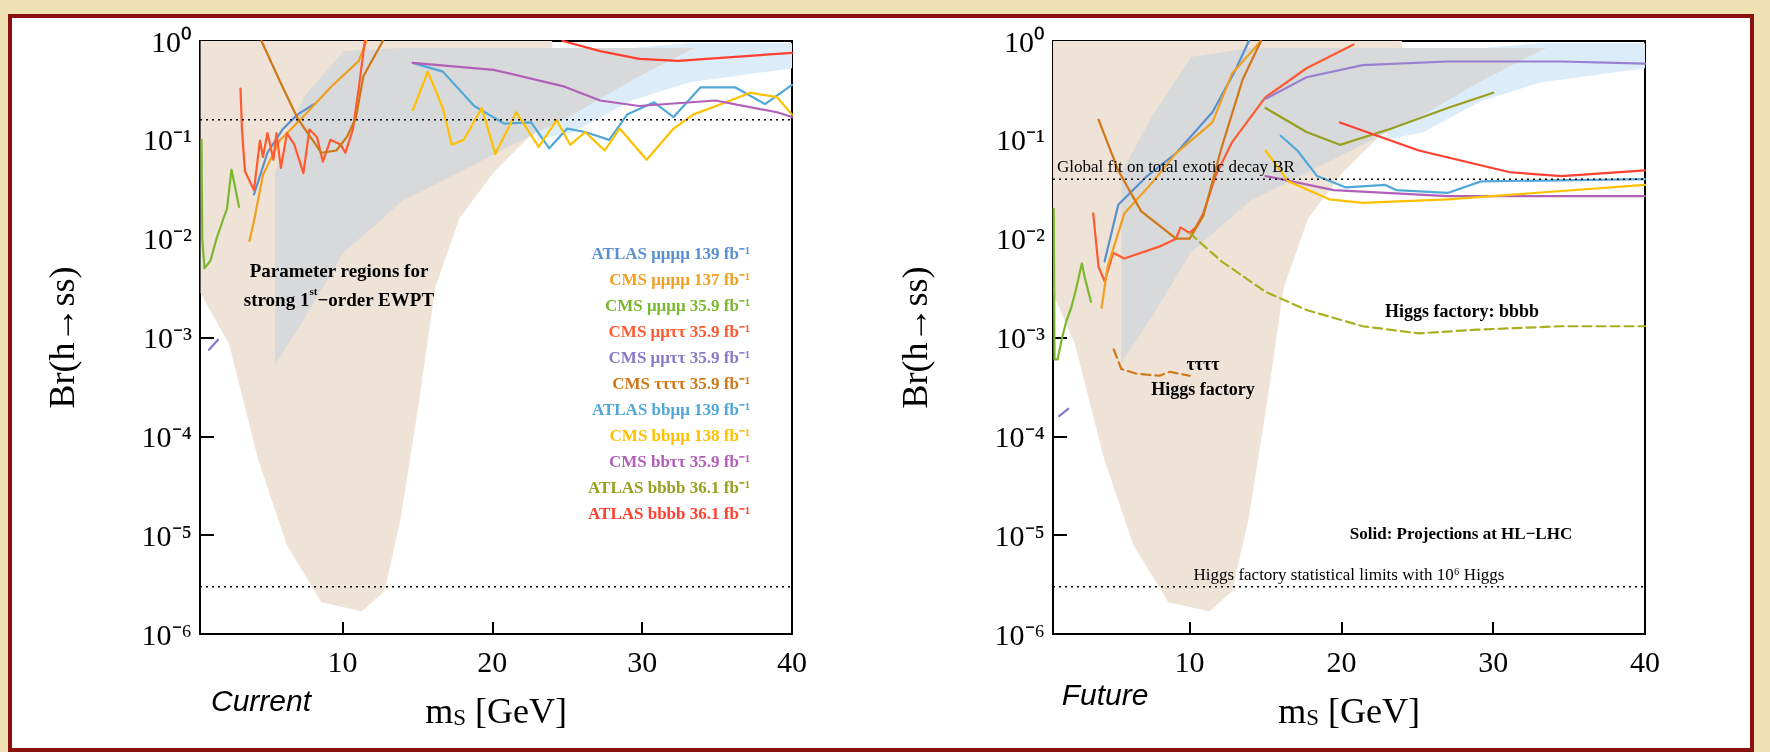 The height and width of the screenshot is (752, 1770). I want to click on text: CMS μμμμ 137 fb⁻¹, so click(679, 279).